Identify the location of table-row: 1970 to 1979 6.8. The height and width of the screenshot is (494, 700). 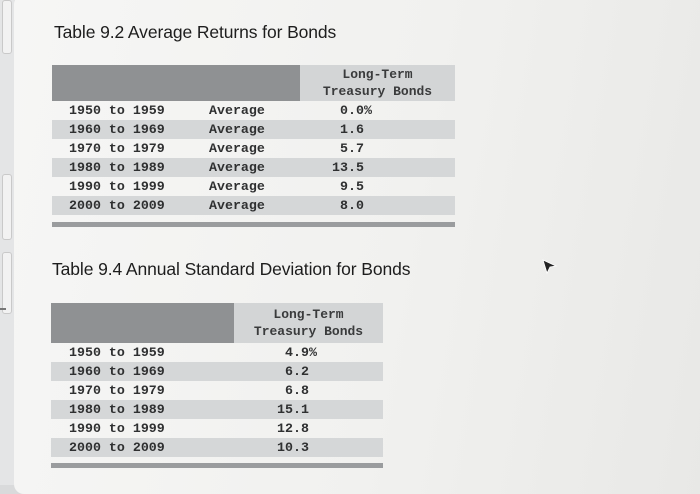
(217, 390).